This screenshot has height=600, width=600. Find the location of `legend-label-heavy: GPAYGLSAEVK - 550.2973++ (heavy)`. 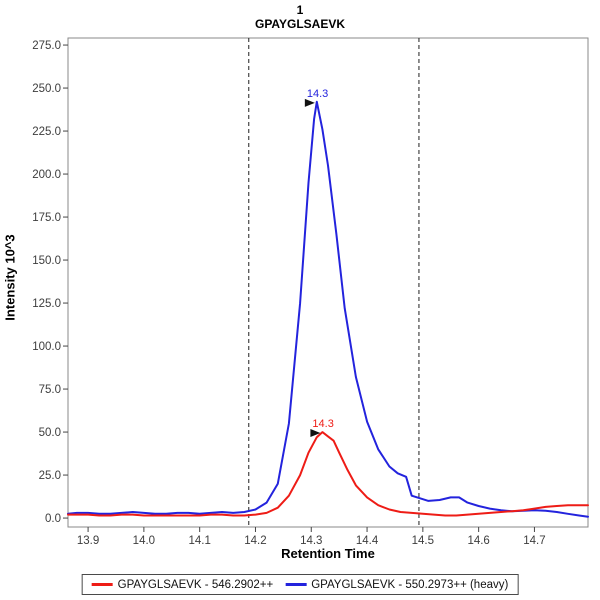

legend-label-heavy: GPAYGLSAEVK - 550.2973++ (heavy) is located at coordinates (410, 584).